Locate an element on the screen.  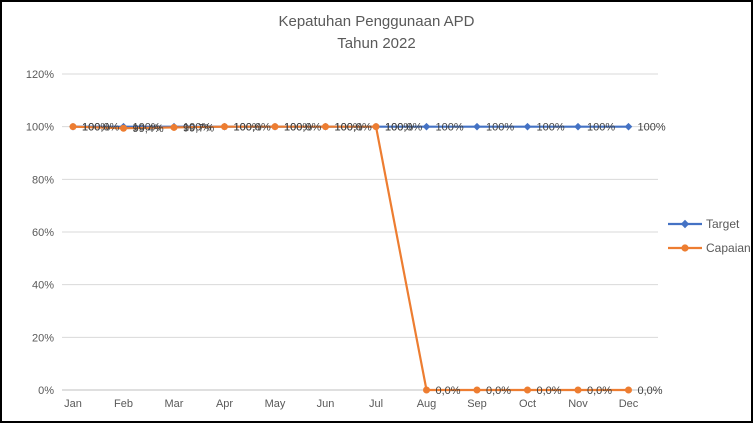
legend-label-target: Target is located at coordinates (723, 223).